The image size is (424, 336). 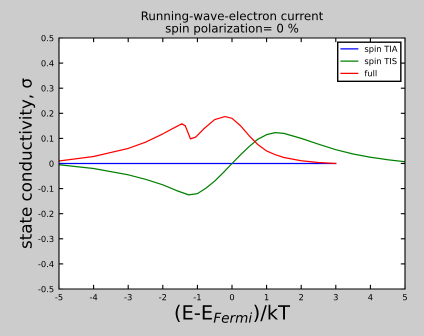 What do you see at coordinates (58, 297) in the screenshot?
I see `x-tick-label: -5` at bounding box center [58, 297].